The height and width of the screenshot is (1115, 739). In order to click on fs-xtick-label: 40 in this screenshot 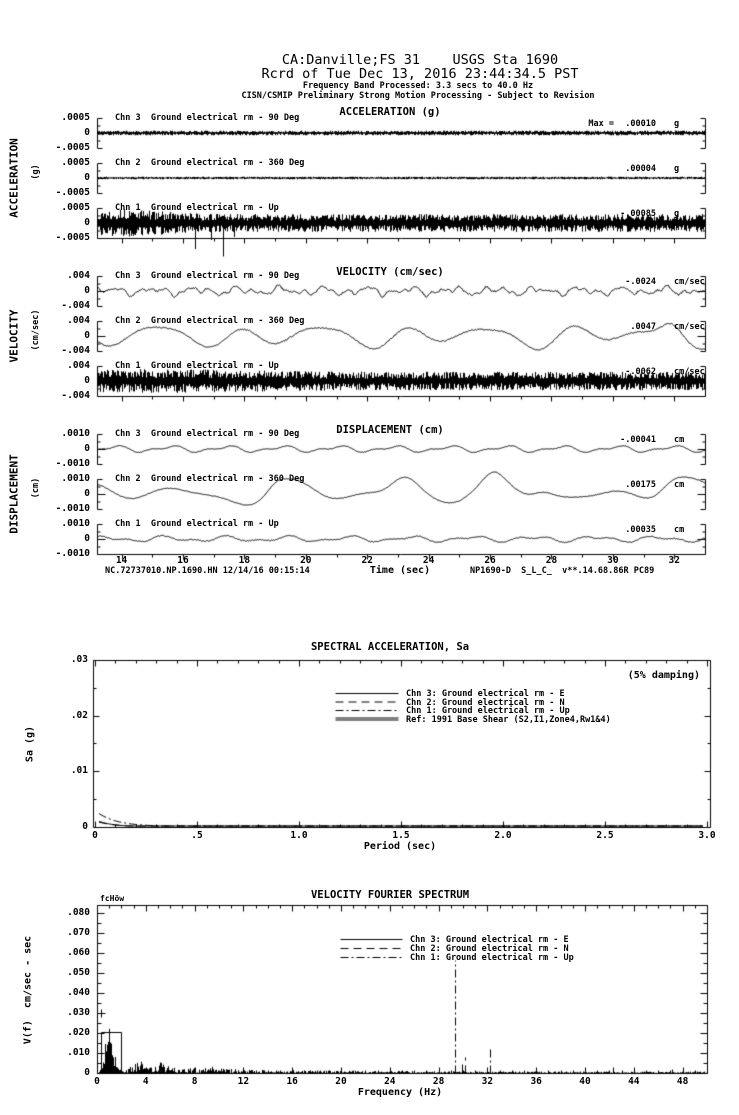, I will do `click(585, 1081)`.